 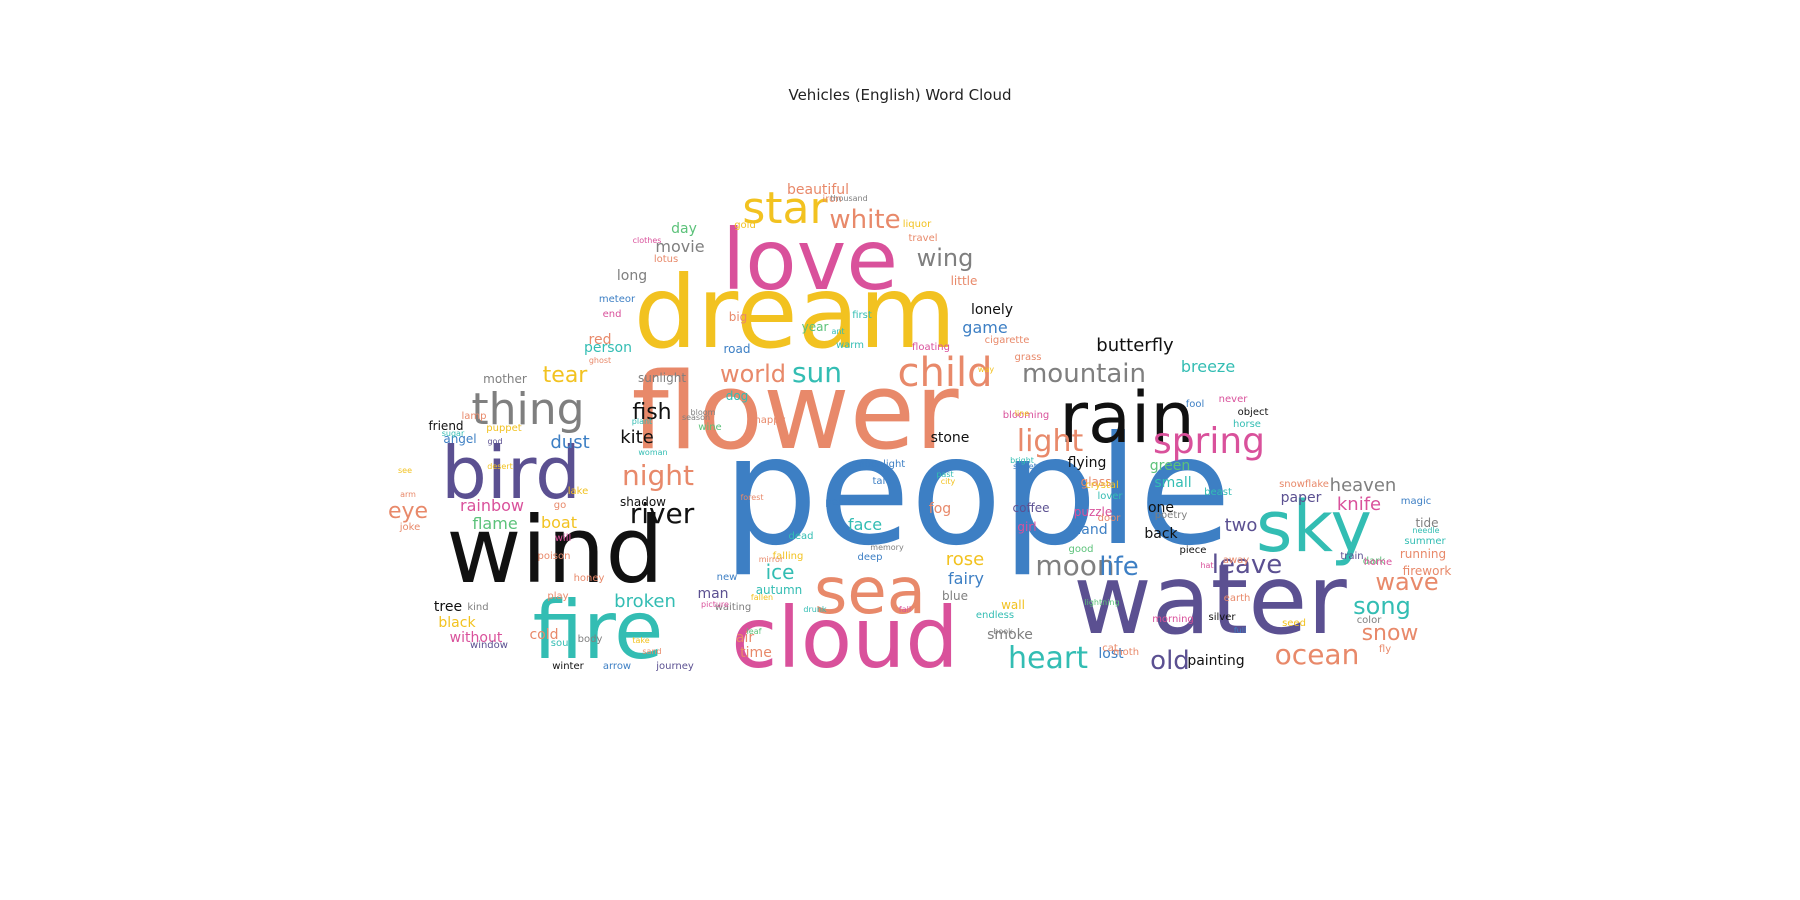 What do you see at coordinates (984, 327) in the screenshot?
I see `word-game: game` at bounding box center [984, 327].